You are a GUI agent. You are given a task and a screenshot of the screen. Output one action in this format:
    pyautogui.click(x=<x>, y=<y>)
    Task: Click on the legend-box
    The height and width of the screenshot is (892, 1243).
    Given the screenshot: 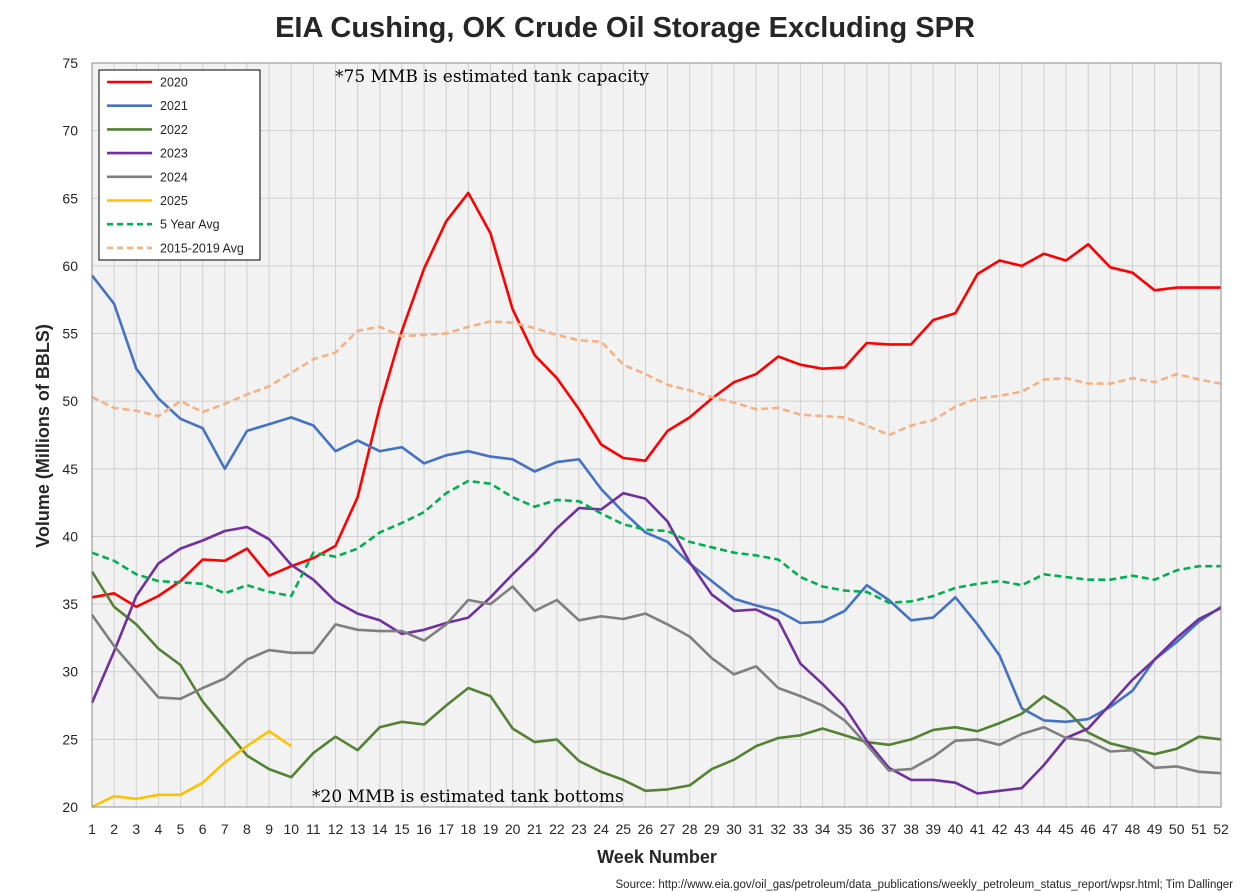 What is the action you would take?
    pyautogui.click(x=179, y=165)
    